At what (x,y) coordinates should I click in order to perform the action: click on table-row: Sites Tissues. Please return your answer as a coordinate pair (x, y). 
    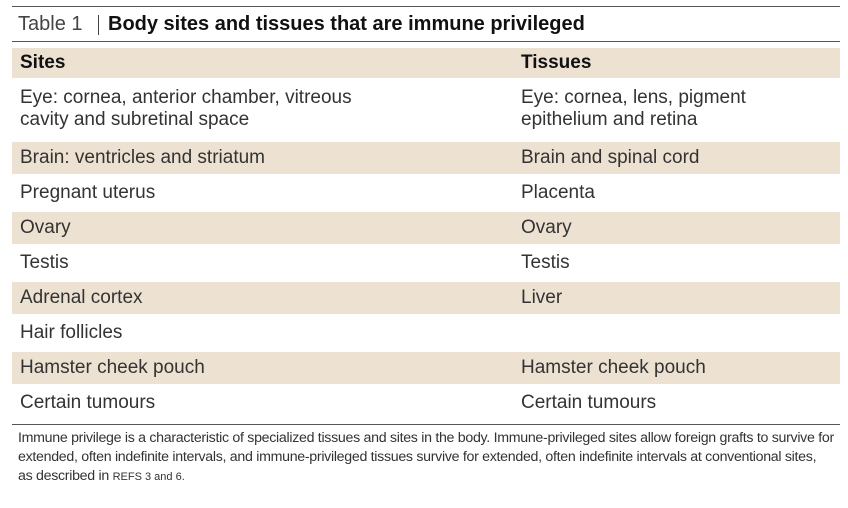
    Looking at the image, I should click on (426, 63).